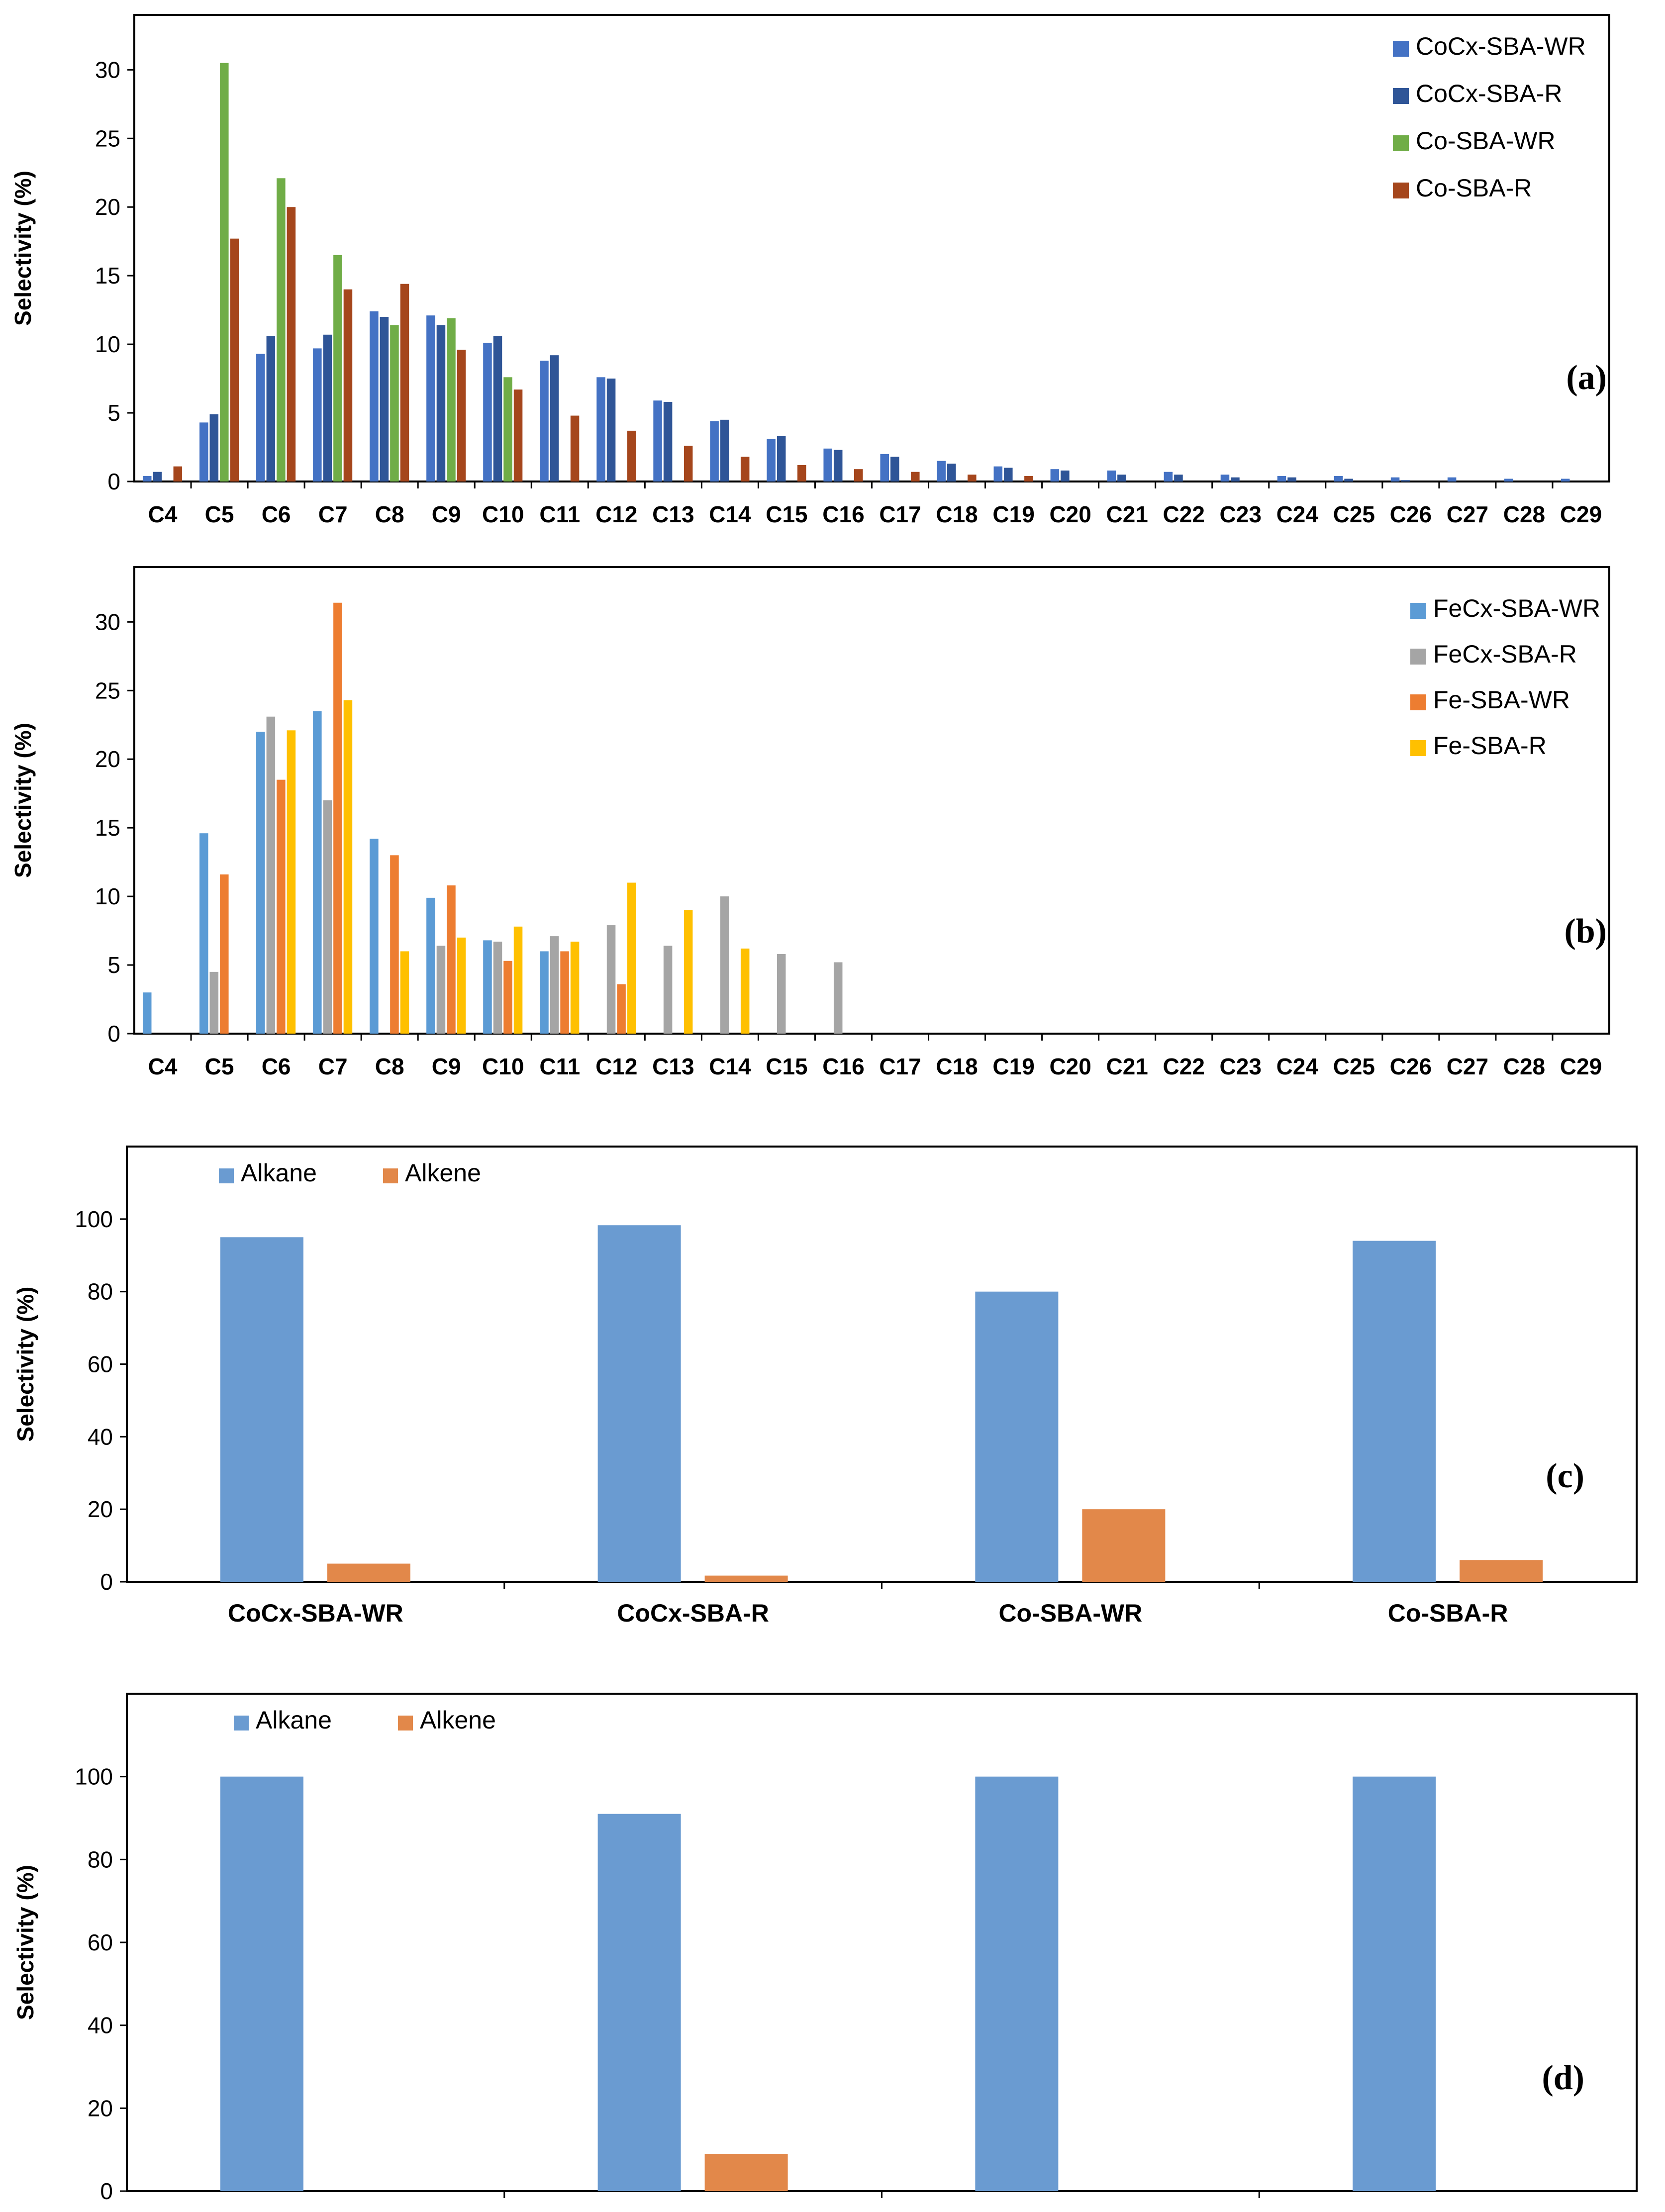 The image size is (1665, 2212). What do you see at coordinates (1070, 1613) in the screenshot?
I see `x-category-label: Co-SBA-WR` at bounding box center [1070, 1613].